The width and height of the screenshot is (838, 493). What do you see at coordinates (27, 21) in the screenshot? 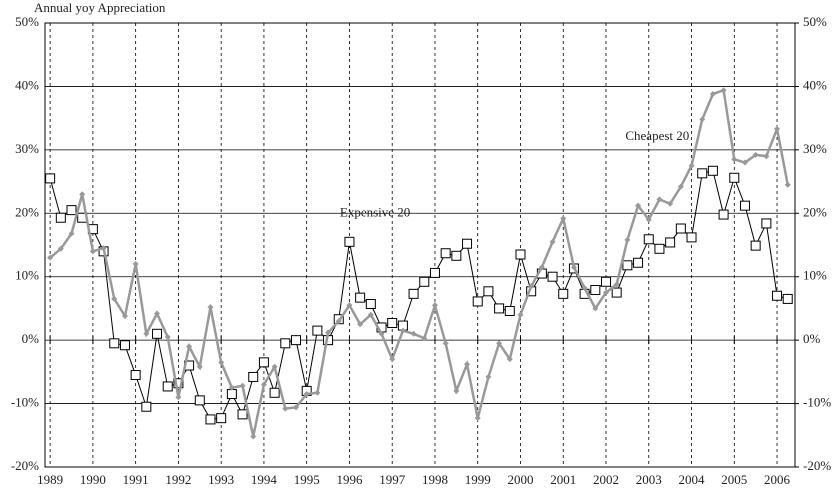
I see `y-tick-label: 50%` at bounding box center [27, 21].